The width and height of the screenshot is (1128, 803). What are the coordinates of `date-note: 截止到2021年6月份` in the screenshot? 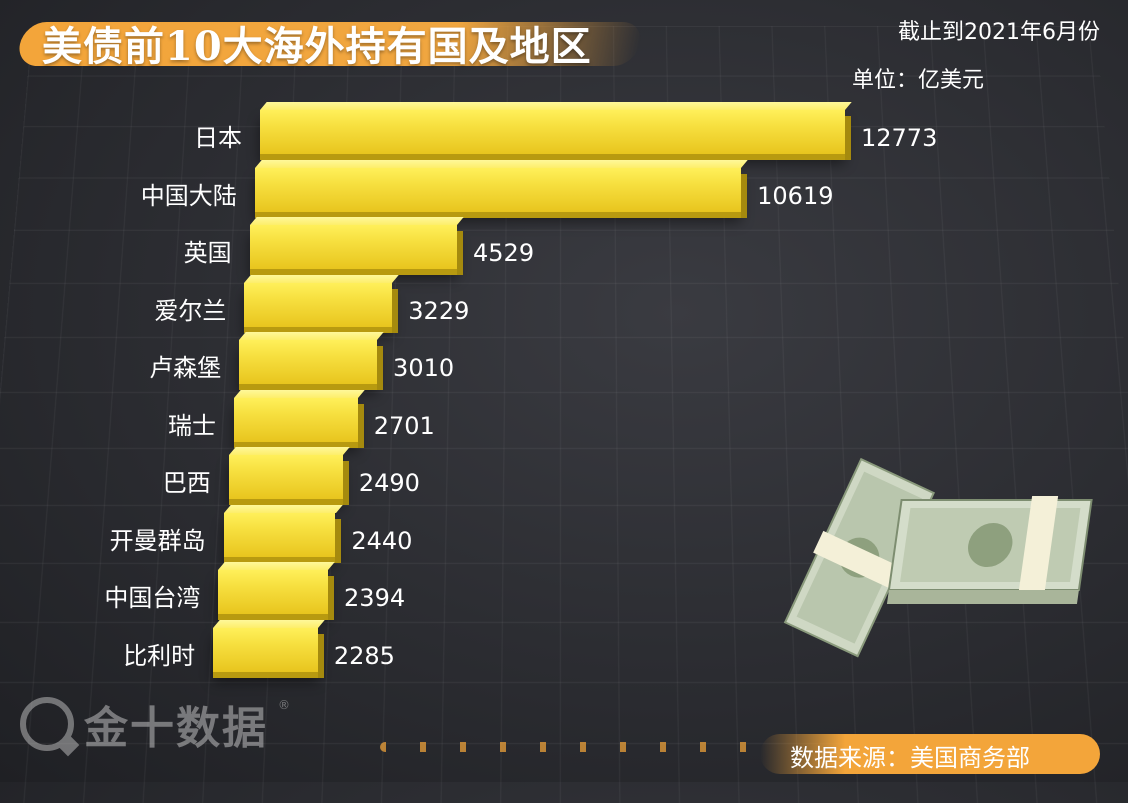 It's located at (999, 30).